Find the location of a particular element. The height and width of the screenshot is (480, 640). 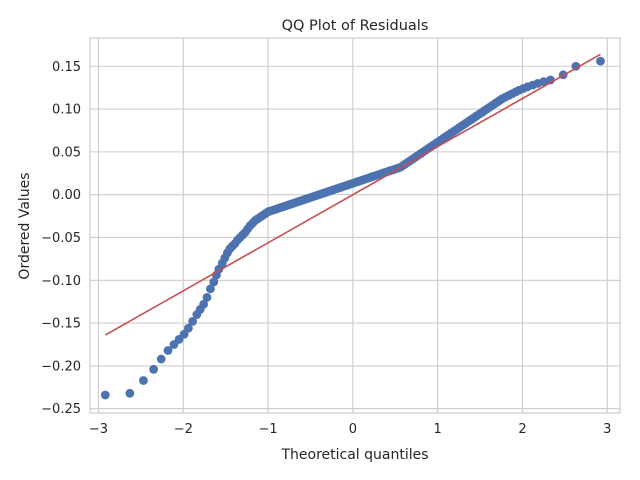

x-tick-label: −3 is located at coordinates (98, 429).